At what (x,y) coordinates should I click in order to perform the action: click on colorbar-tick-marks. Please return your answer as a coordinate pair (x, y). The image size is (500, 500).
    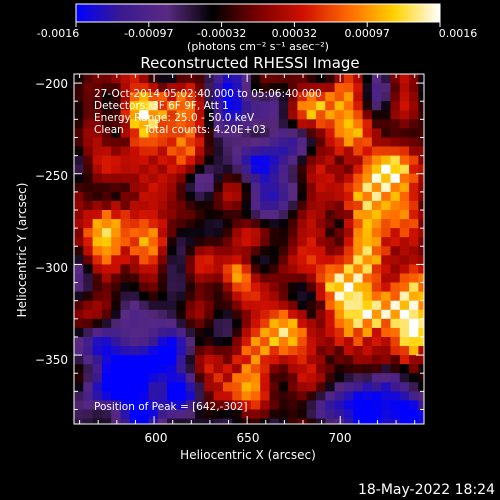
    Looking at the image, I should click on (258, 24).